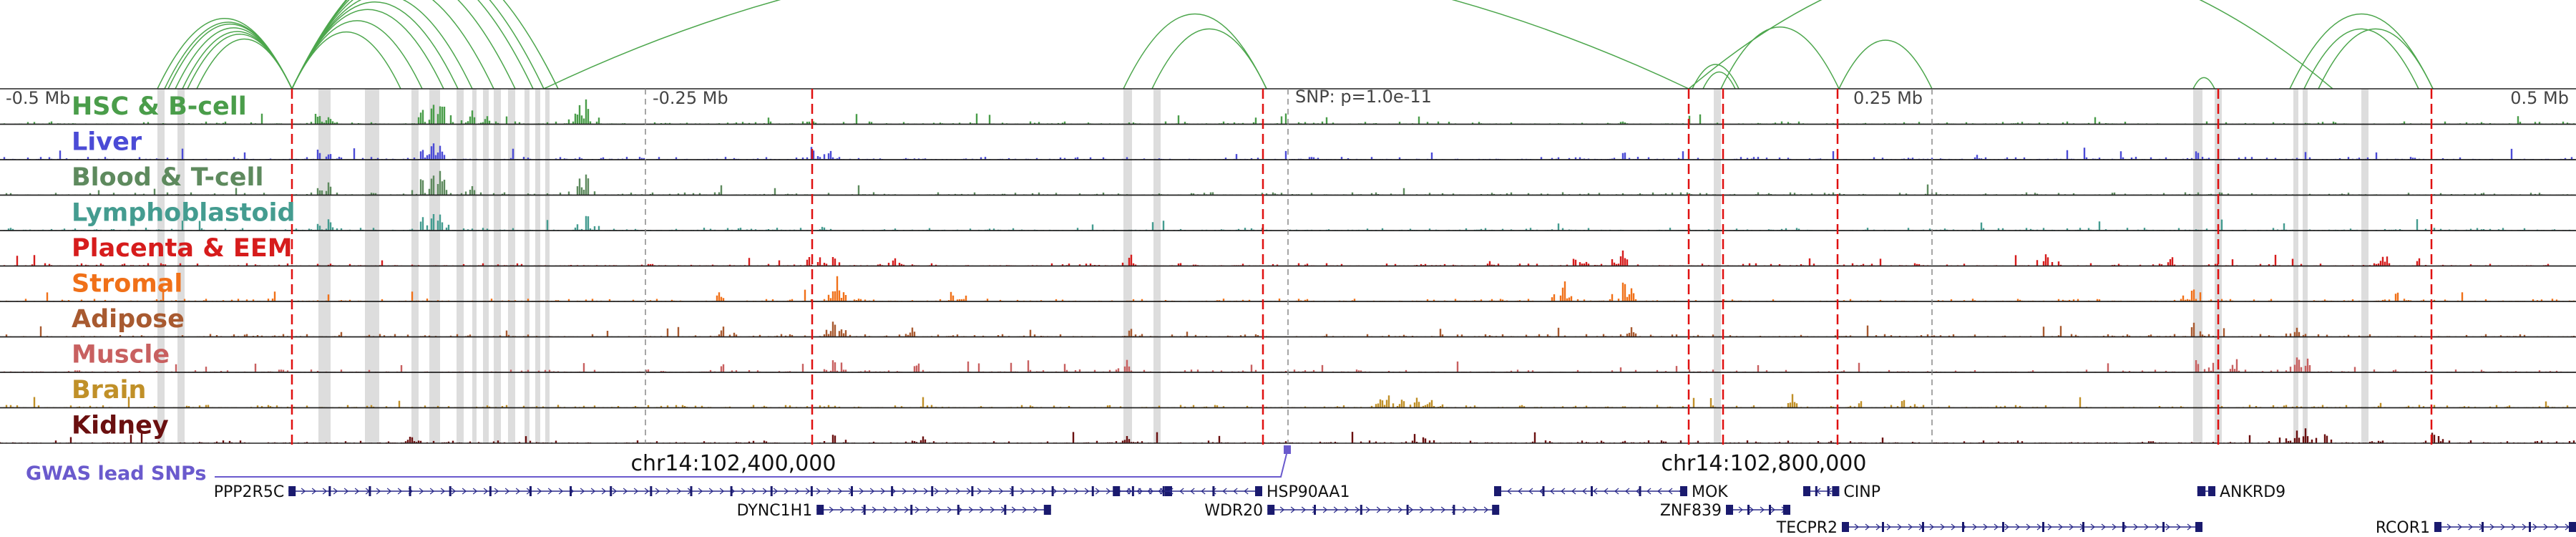 The height and width of the screenshot is (537, 2576). What do you see at coordinates (1308, 492) in the screenshot?
I see `gene-label: HSP90AA1` at bounding box center [1308, 492].